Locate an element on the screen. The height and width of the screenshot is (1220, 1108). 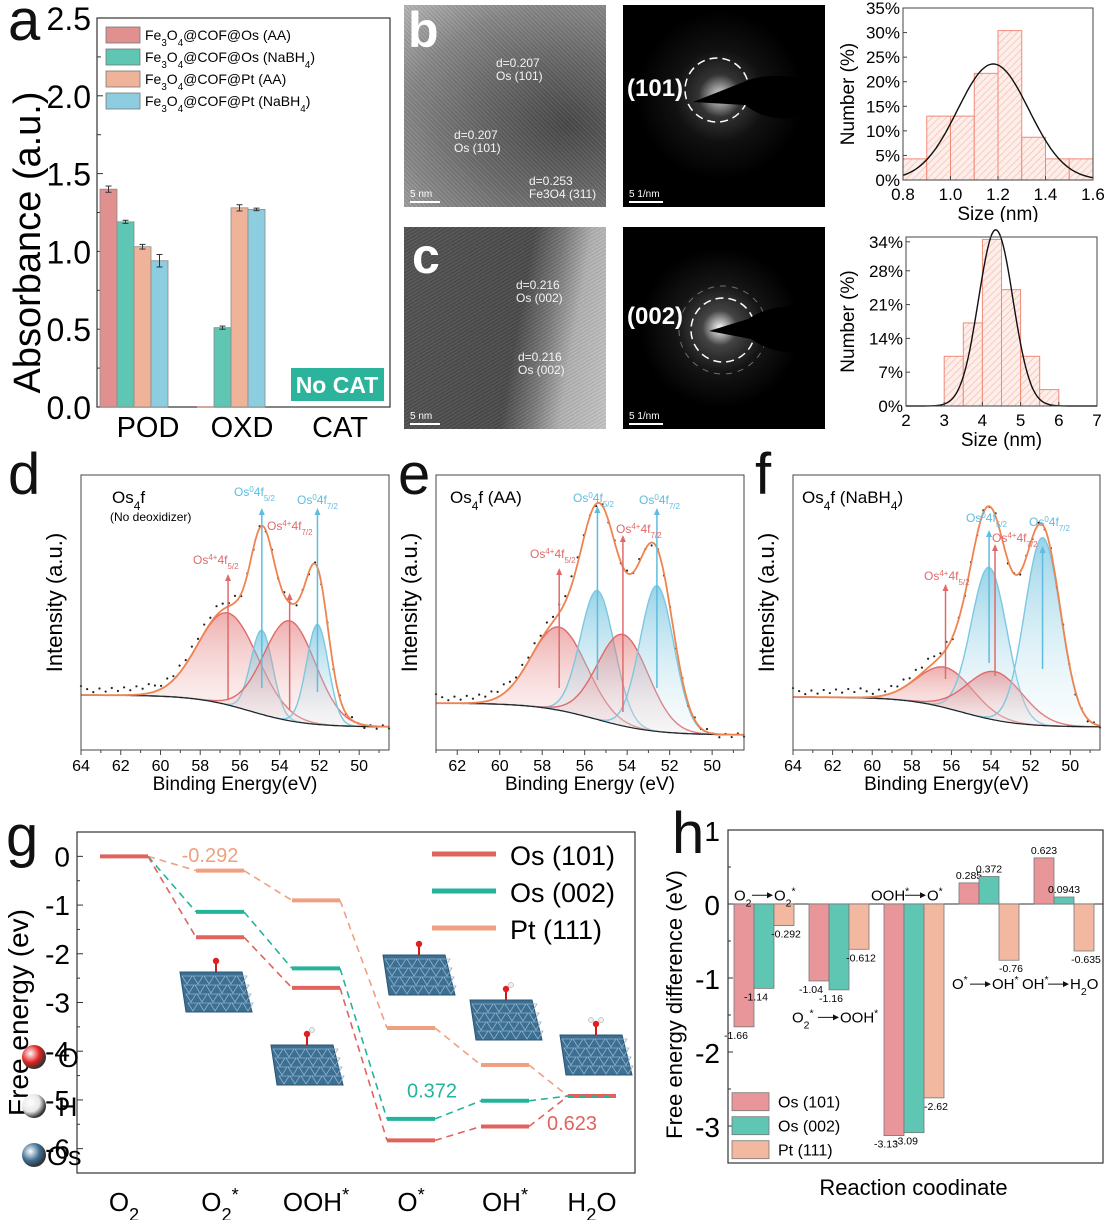
x-tick-label: 0.8 is located at coordinates (903, 194).